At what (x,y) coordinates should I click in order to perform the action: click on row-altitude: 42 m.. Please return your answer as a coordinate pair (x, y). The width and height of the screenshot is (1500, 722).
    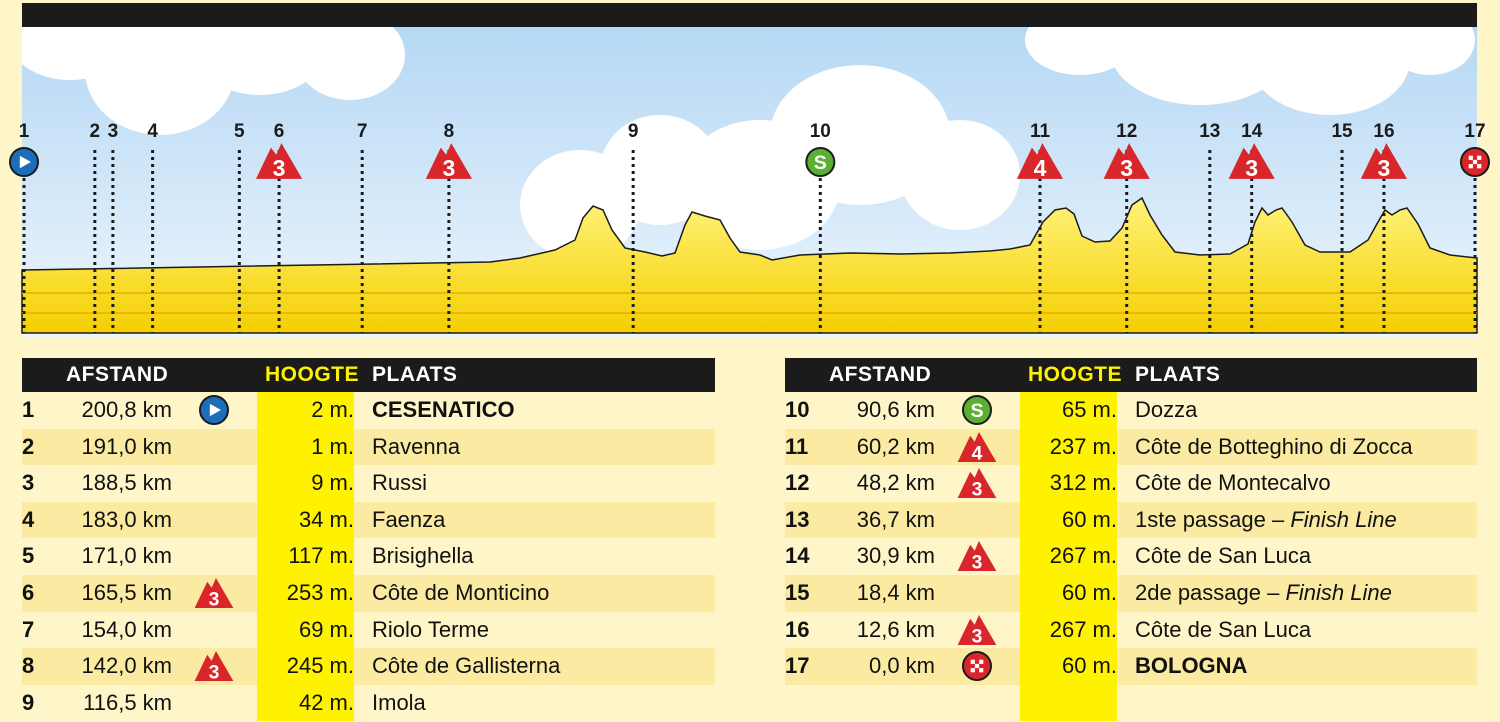
    Looking at the image, I should click on (305, 703).